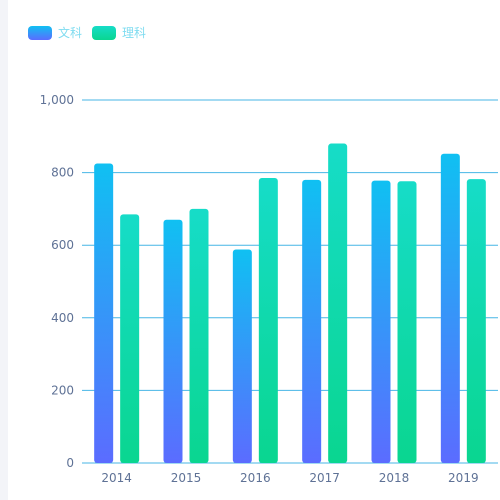  What do you see at coordinates (199, 335) in the screenshot?
I see `bar-science-2015` at bounding box center [199, 335].